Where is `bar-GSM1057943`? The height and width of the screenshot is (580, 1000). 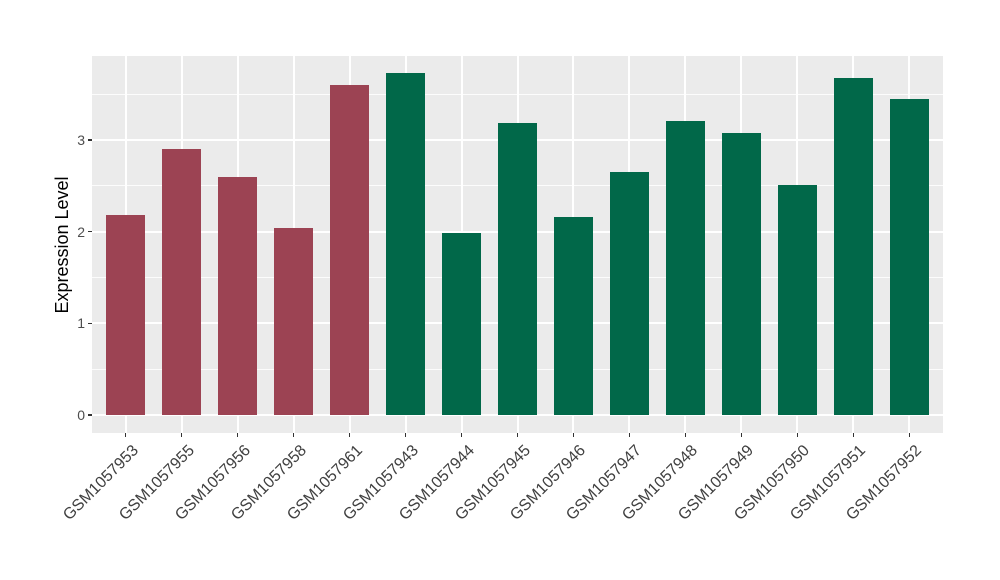
bar-GSM1057943 is located at coordinates (406, 243).